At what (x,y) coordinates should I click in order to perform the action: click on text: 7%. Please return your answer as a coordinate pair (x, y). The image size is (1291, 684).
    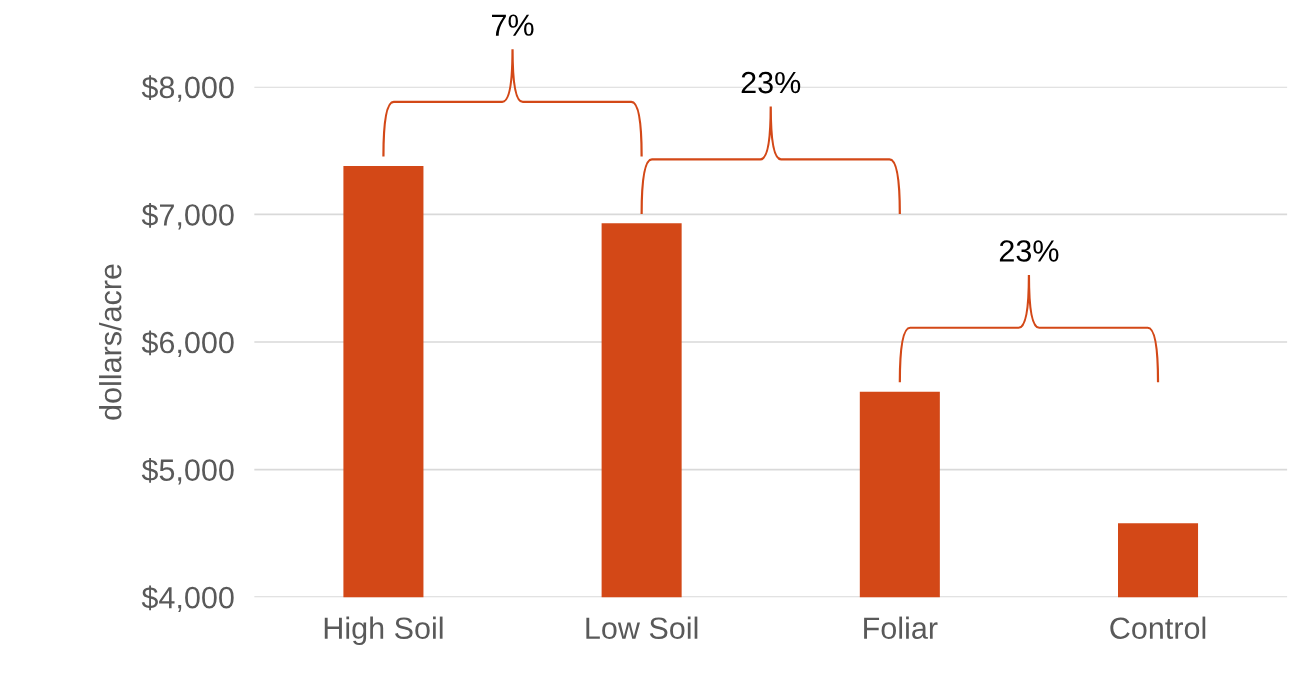
    Looking at the image, I should click on (513, 25).